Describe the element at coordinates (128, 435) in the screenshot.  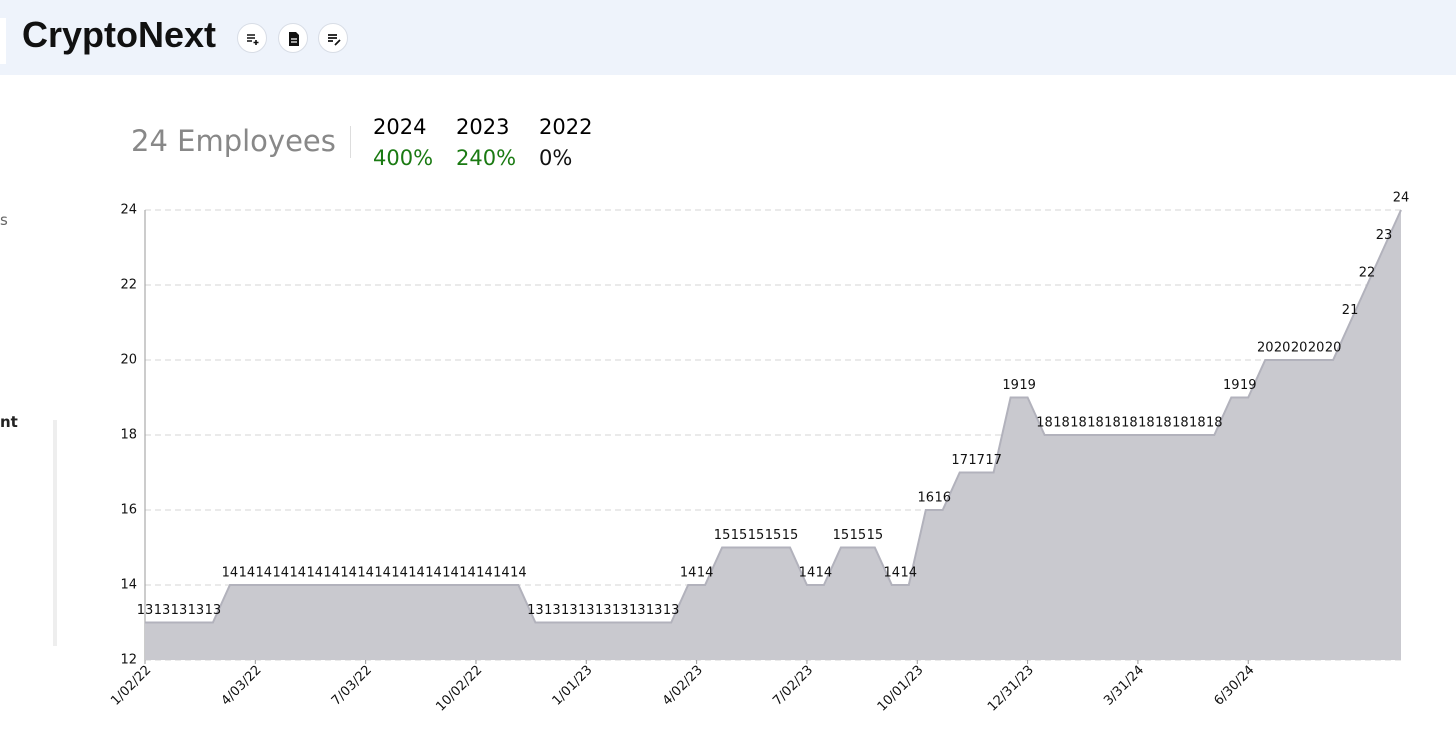
I see `y-tick-label: 18` at that location.